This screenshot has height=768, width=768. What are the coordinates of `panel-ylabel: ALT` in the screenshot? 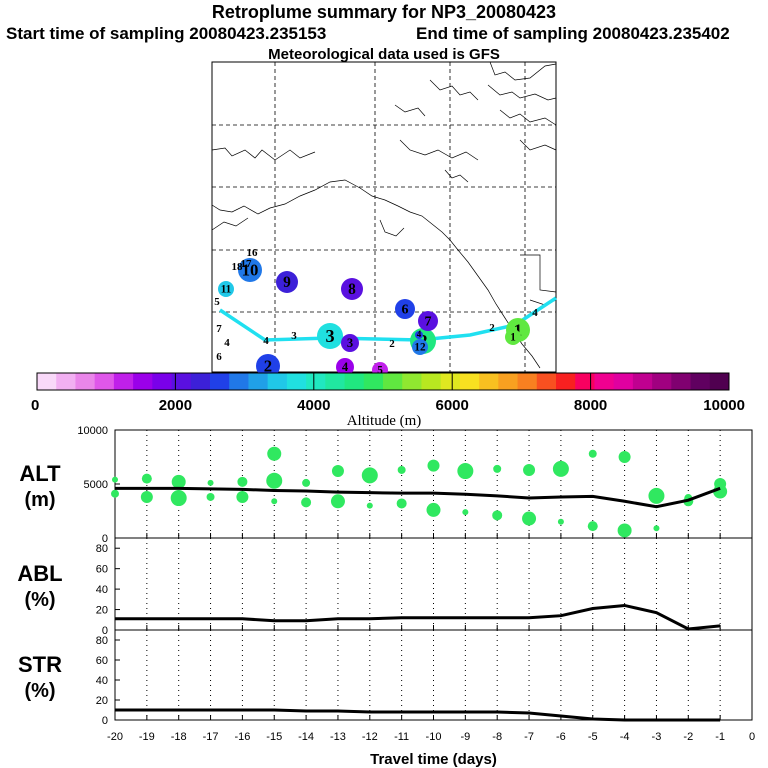 It's located at (40, 473).